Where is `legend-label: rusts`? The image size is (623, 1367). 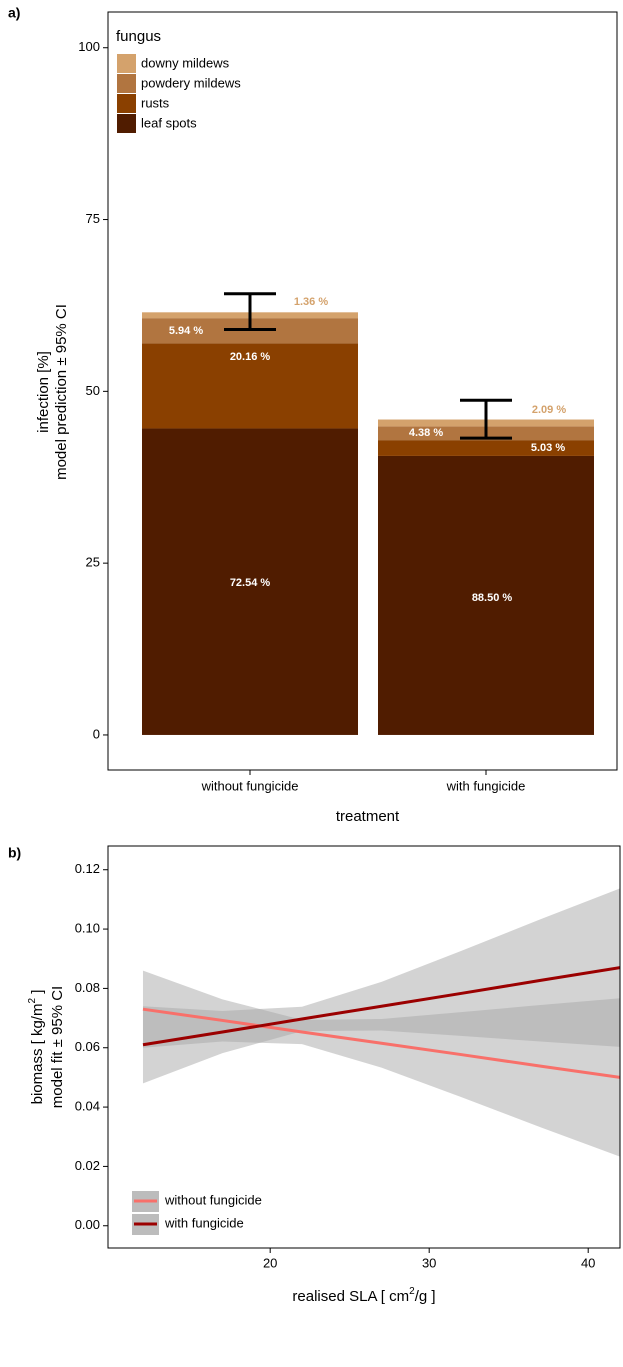 legend-label: rusts is located at coordinates (155, 102).